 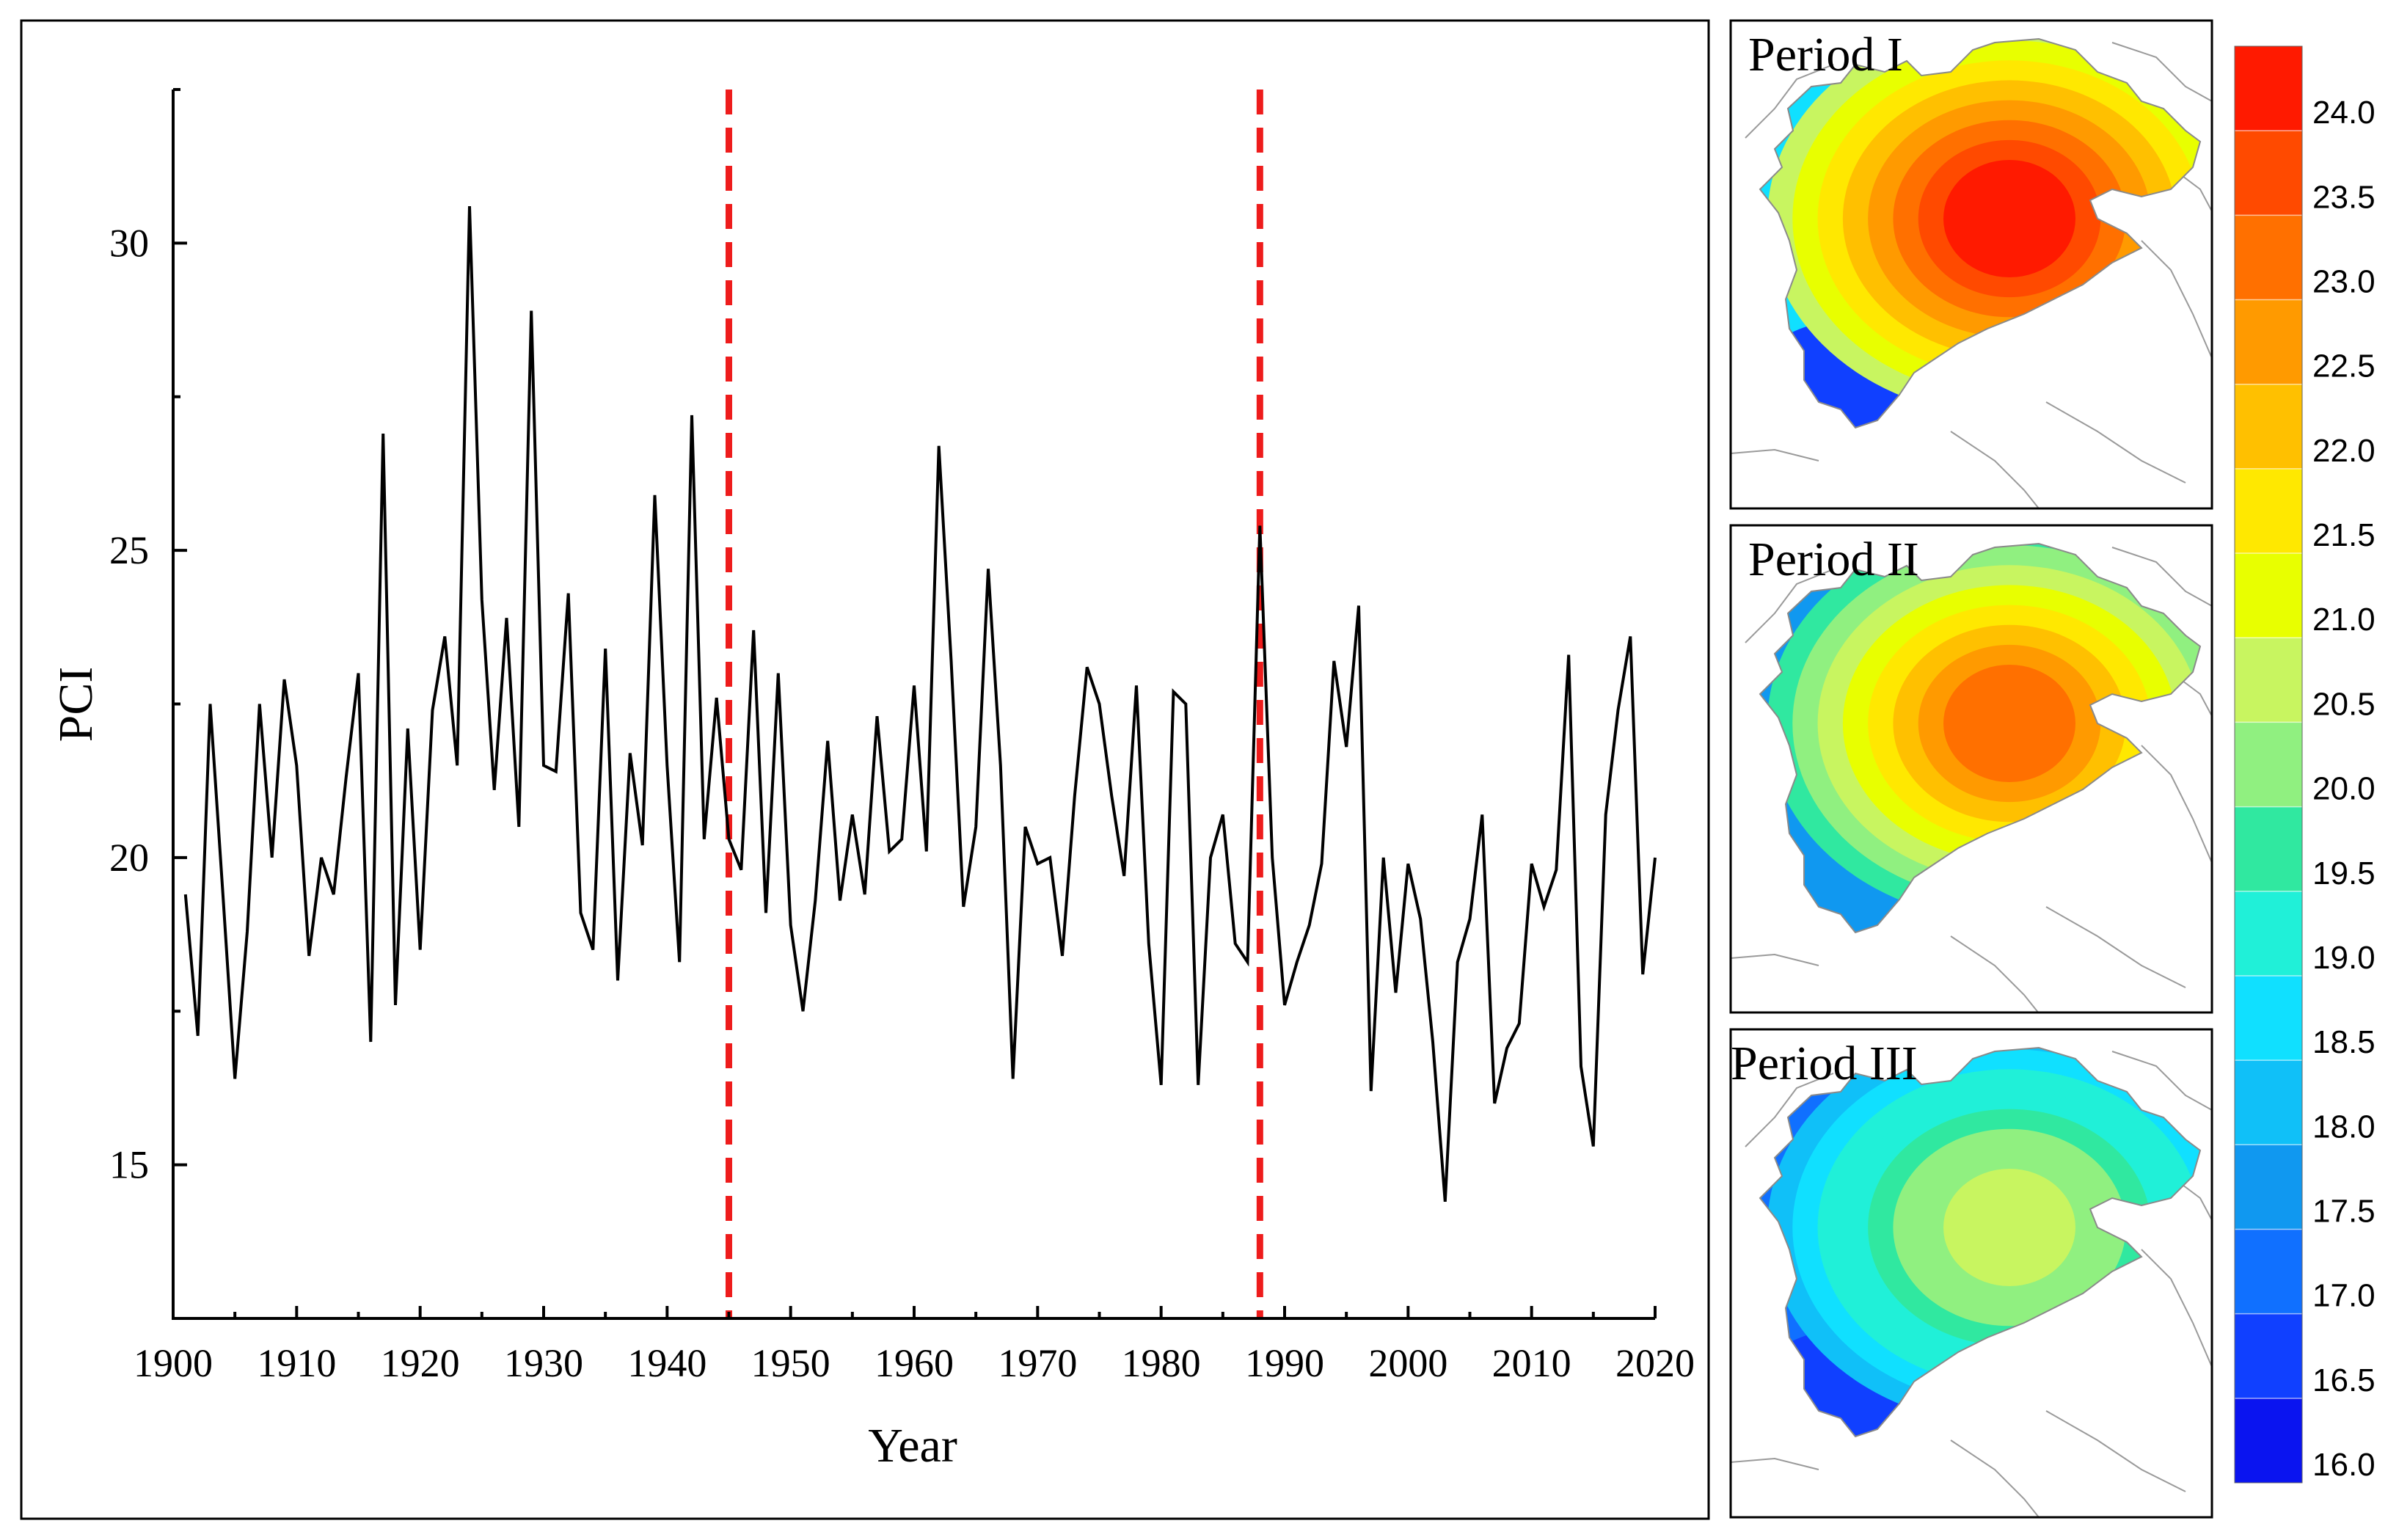 What do you see at coordinates (666, 1363) in the screenshot?
I see `x-tick-label-1940: 1940` at bounding box center [666, 1363].